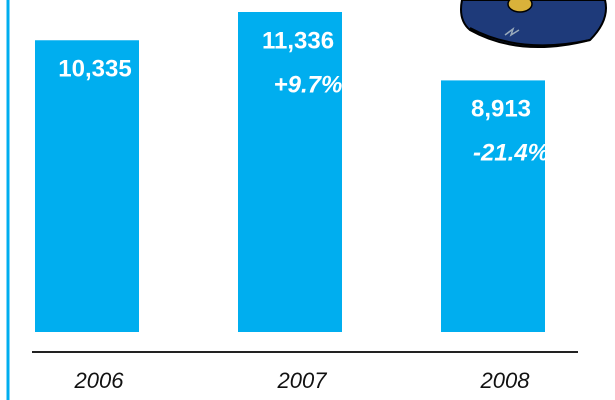  What do you see at coordinates (99, 380) in the screenshot?
I see `x-tick-label: 2006` at bounding box center [99, 380].